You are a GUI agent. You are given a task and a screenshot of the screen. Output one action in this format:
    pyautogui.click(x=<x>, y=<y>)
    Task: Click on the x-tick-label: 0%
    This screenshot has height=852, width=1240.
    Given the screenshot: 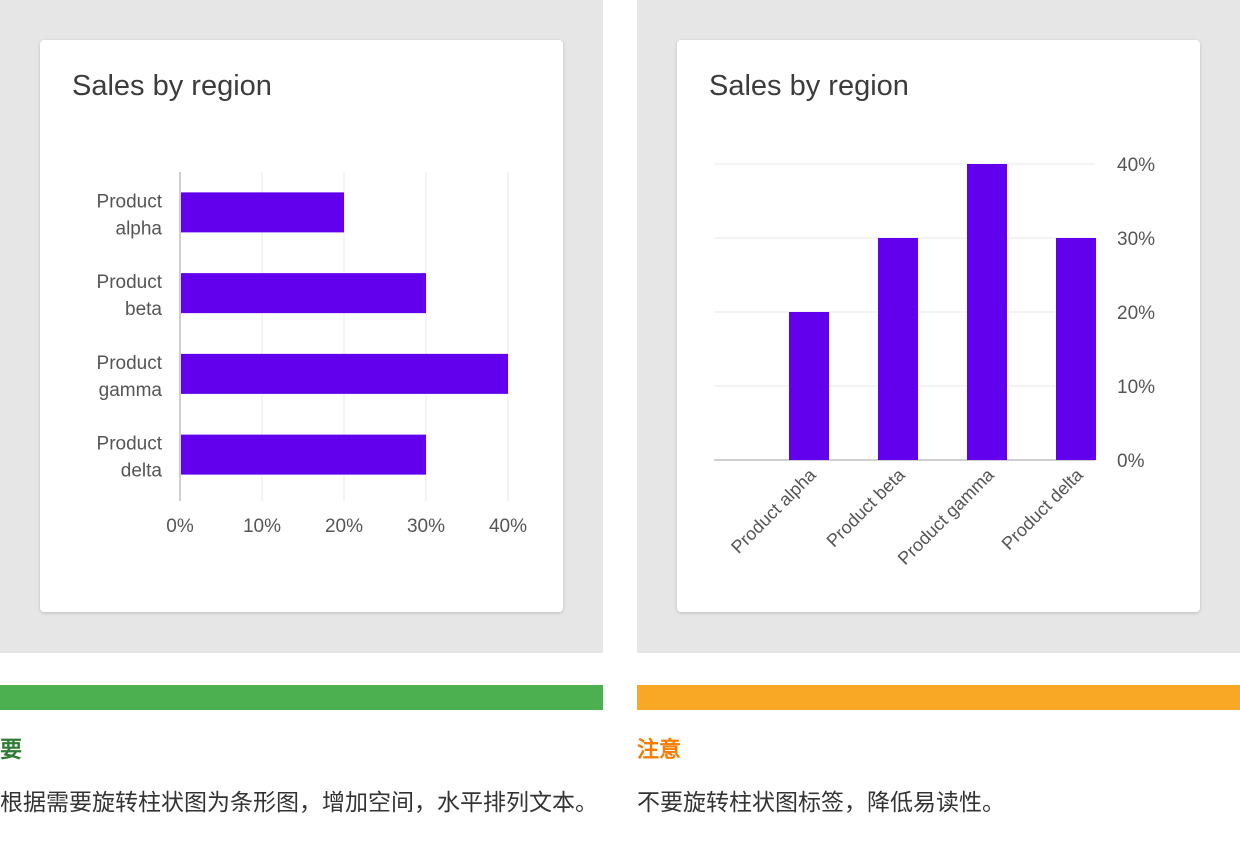 What is the action you would take?
    pyautogui.click(x=180, y=526)
    